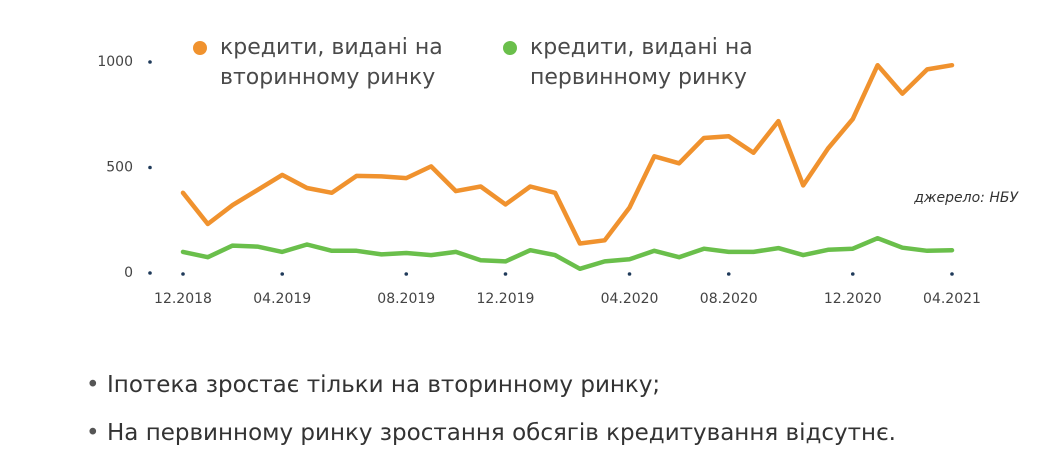 This screenshot has height=475, width=1039. Describe the element at coordinates (183, 299) in the screenshot. I see `x-tick-label: 12.2018` at that location.